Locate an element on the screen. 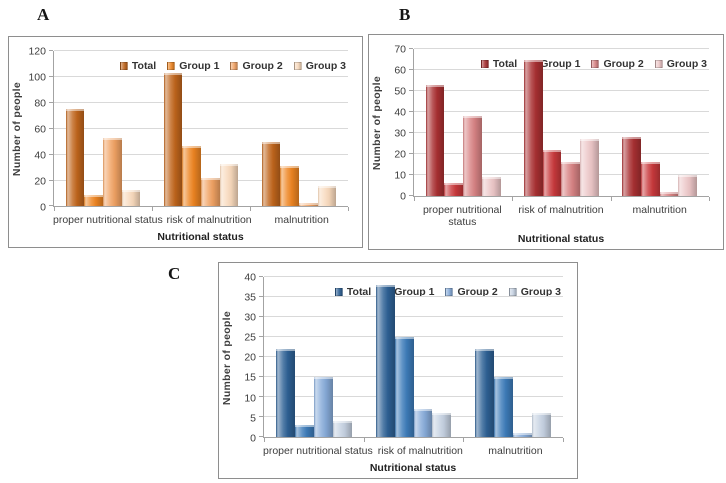 The height and width of the screenshot is (483, 726). legend: Total Group 1 Group 2 Group 3 is located at coordinates (232, 66).